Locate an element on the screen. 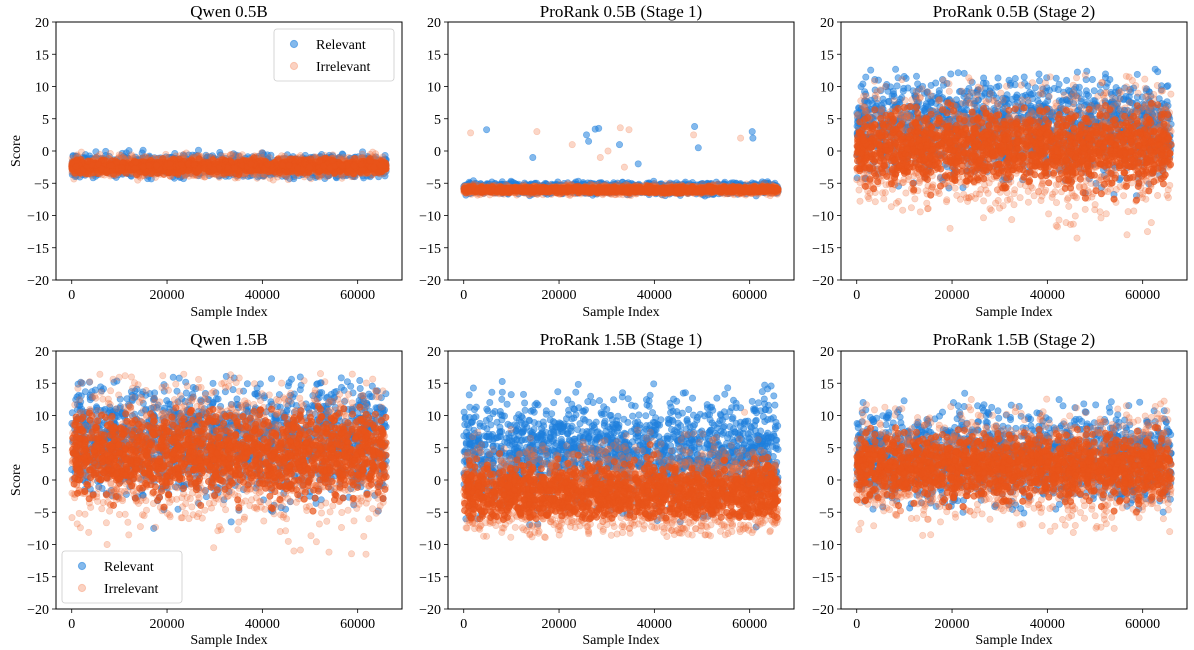  subplot-title: Qwen 0.5B is located at coordinates (228, 11).